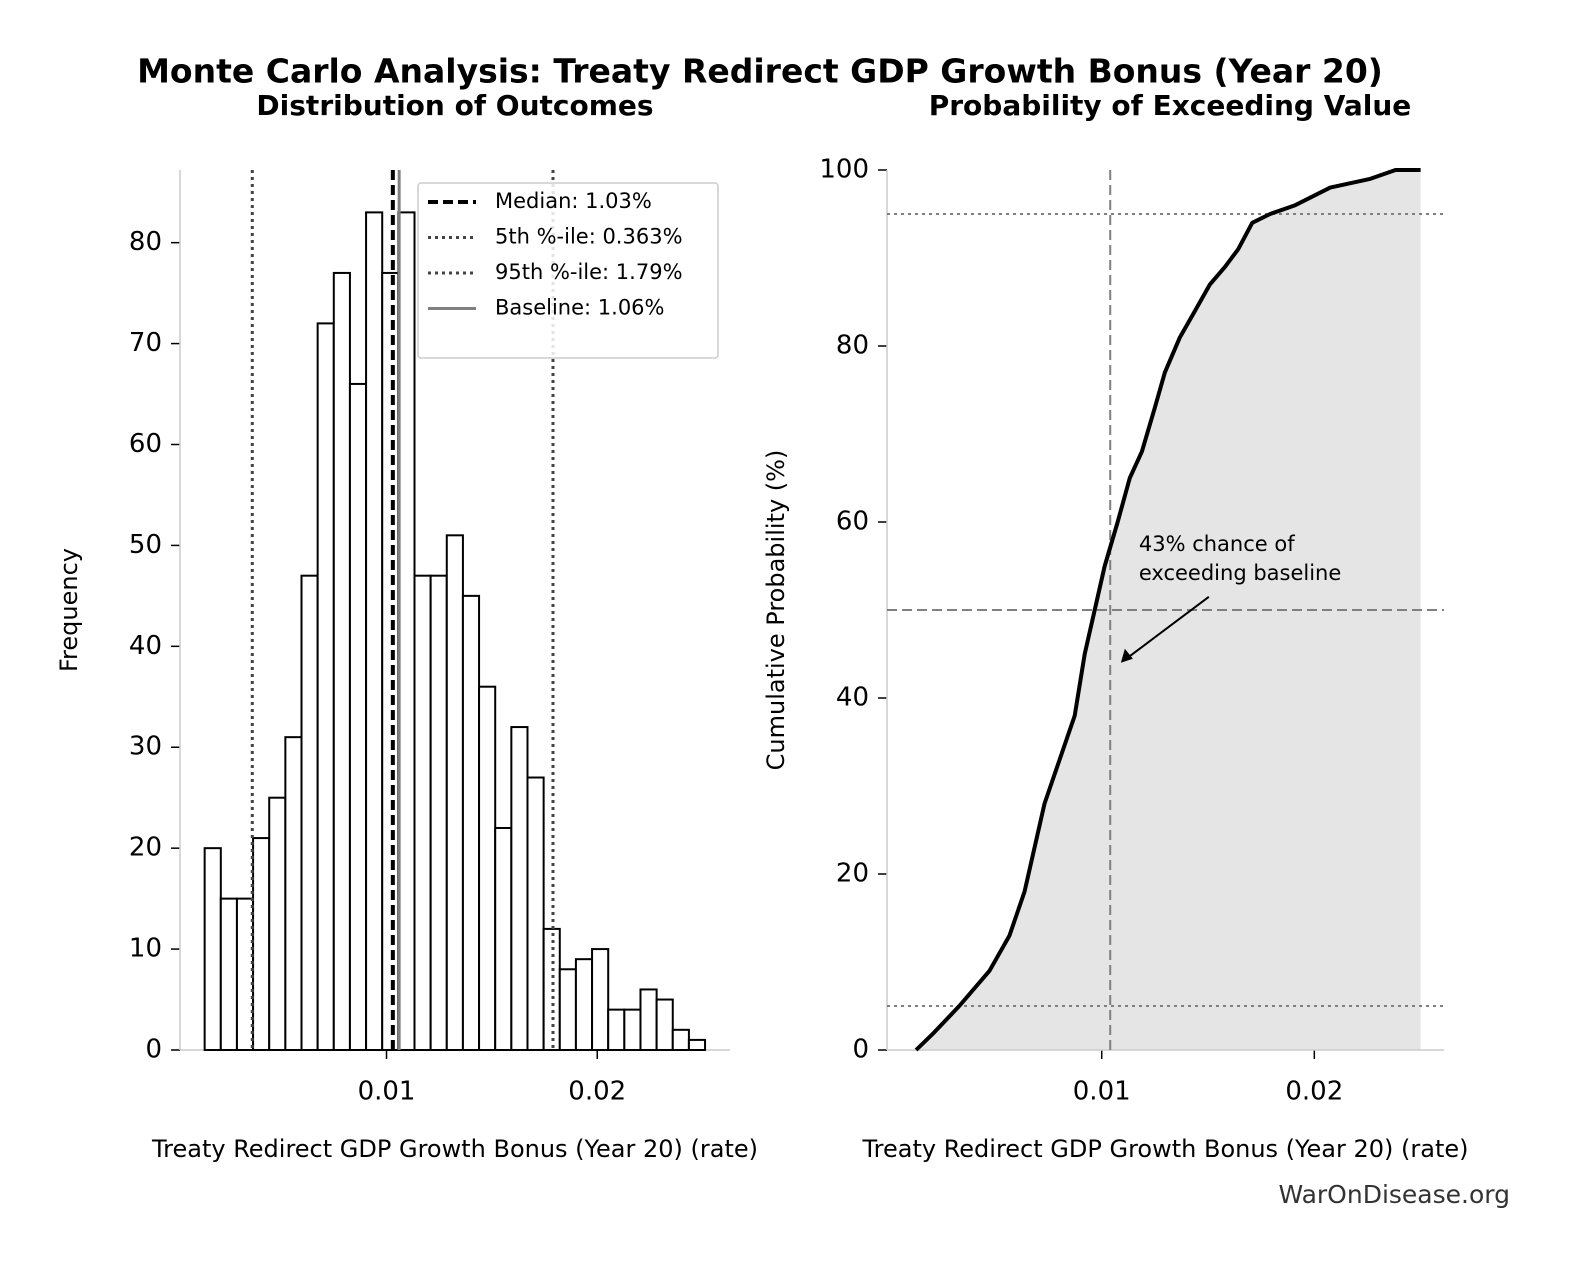 Image resolution: width=1581 pixels, height=1280 pixels. Describe the element at coordinates (145, 343) in the screenshot. I see `y-tick-label: 70` at that location.